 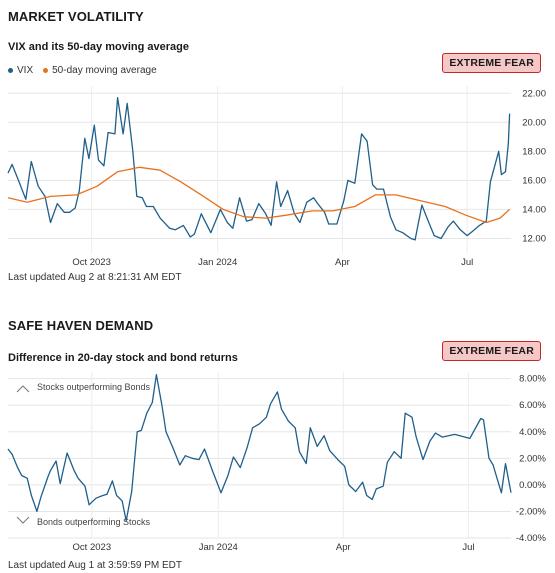 I want to click on market-volatility-title: MARKET VOLATILITY, so click(x=76, y=16).